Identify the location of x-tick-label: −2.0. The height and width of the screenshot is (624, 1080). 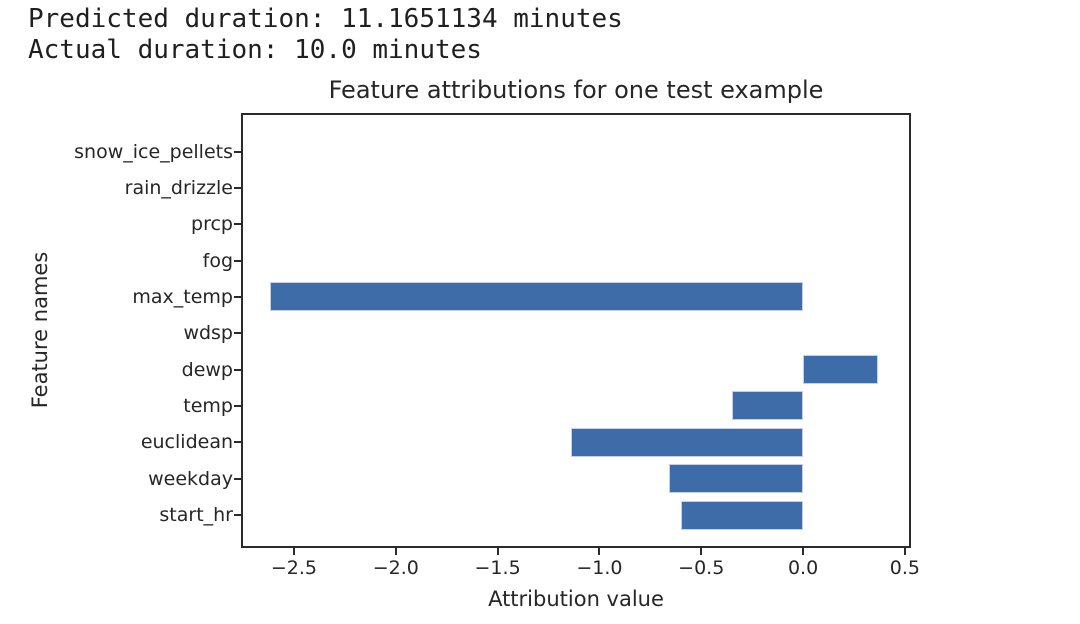
(395, 568).